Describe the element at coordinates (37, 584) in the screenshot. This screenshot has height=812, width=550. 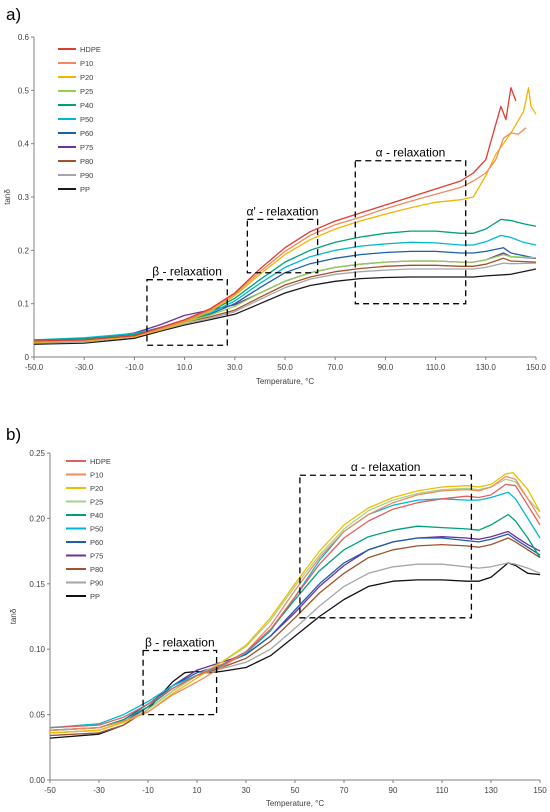
I see `y-tick-label: 0.15` at that location.